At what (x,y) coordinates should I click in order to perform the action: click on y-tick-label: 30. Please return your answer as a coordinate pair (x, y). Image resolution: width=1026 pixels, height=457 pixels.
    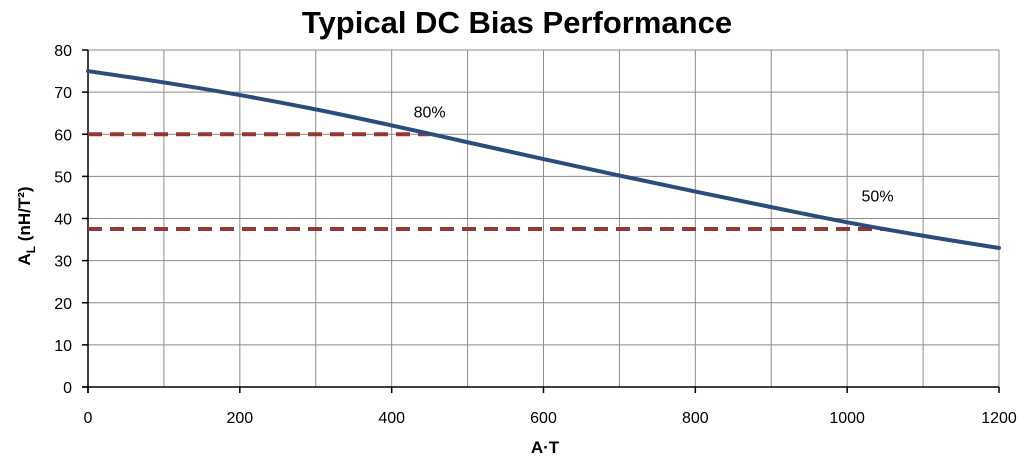
    Looking at the image, I should click on (63, 262).